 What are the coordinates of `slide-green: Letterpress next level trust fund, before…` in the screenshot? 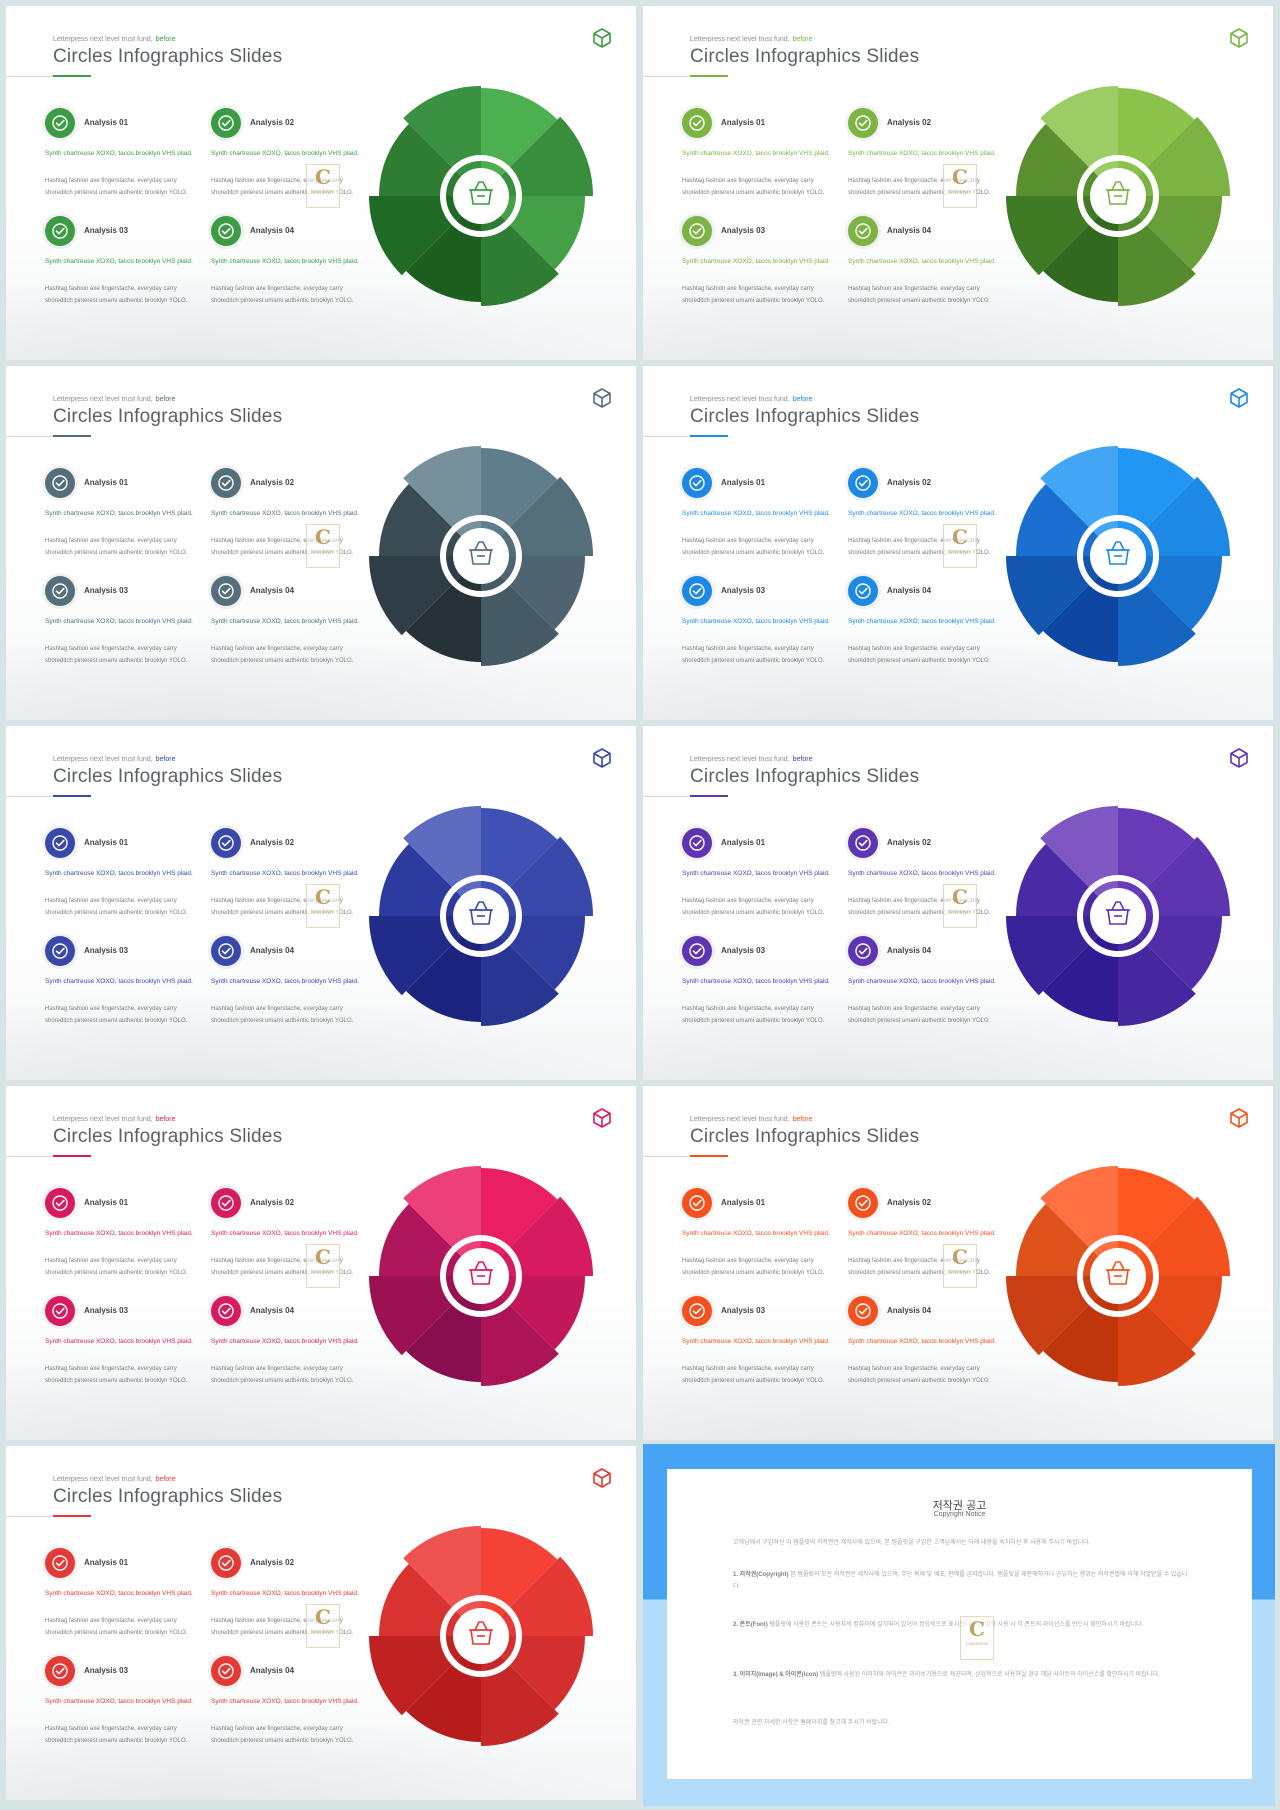 It's located at (321, 183).